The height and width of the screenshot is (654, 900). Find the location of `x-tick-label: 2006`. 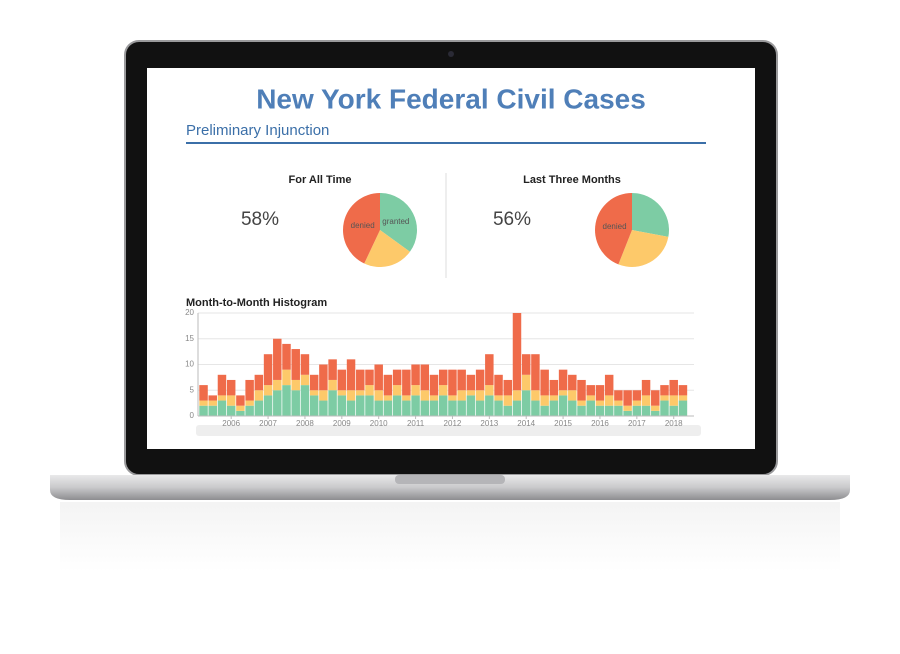

x-tick-label: 2006 is located at coordinates (231, 423).